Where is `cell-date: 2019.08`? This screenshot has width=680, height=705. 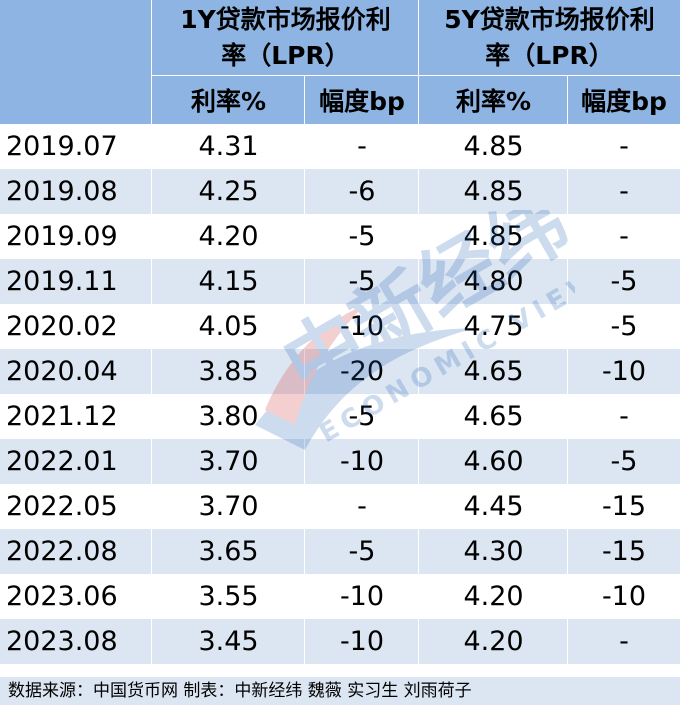
cell-date: 2019.08 is located at coordinates (62, 191).